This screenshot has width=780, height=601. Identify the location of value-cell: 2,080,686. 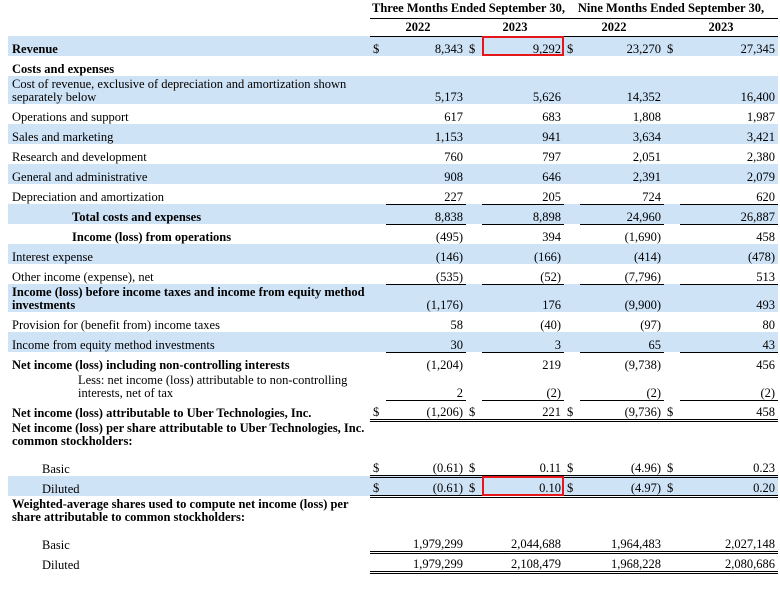
(729, 563).